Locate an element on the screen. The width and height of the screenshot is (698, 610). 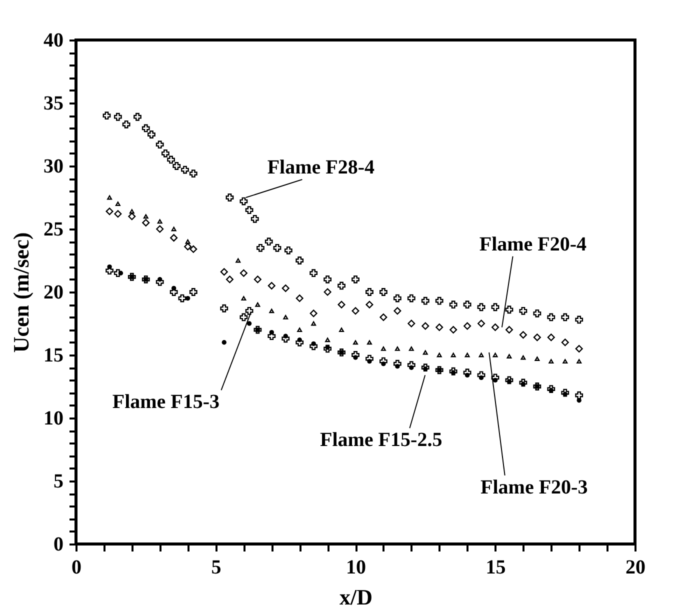
y-tick-label: 20 is located at coordinates (54, 293).